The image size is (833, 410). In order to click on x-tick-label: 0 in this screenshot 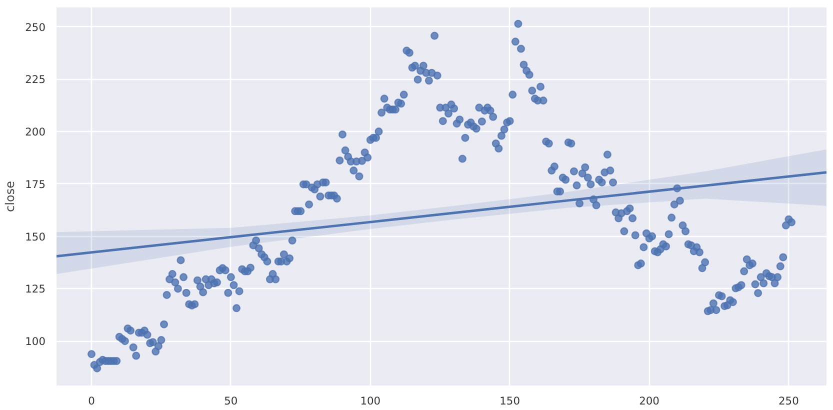, I will do `click(92, 401)`.